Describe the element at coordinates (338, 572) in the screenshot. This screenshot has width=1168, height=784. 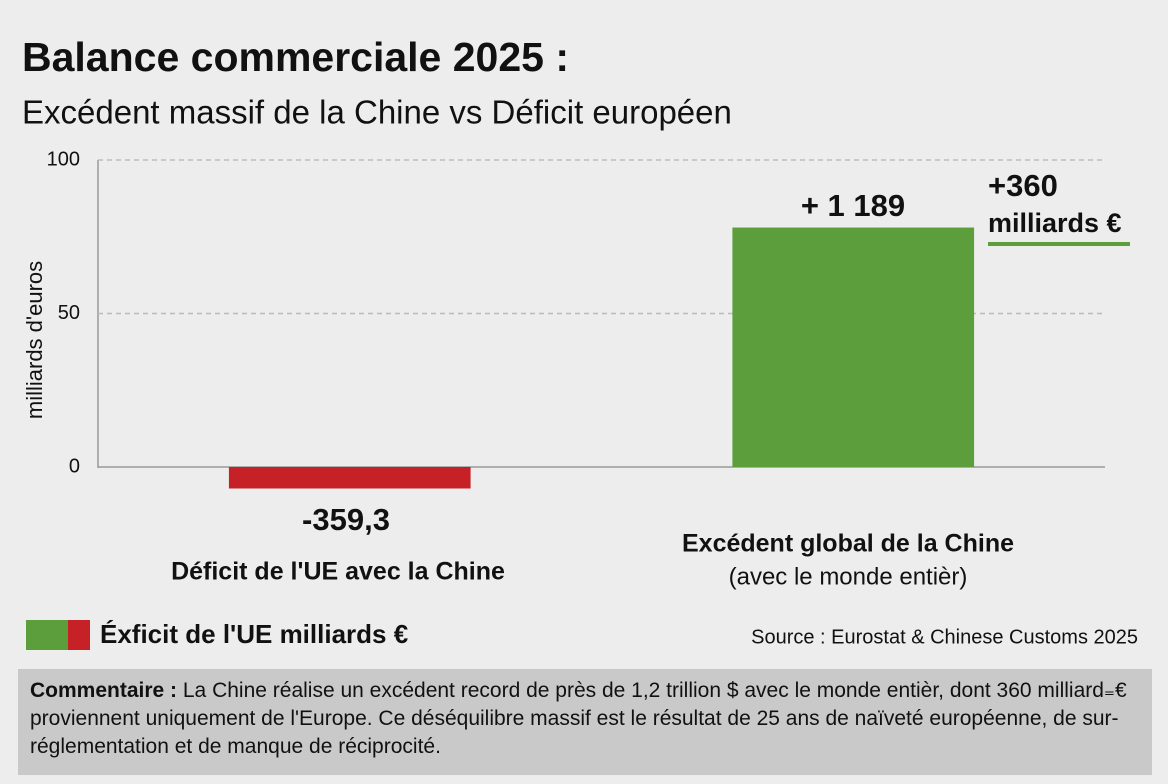
I see `x-tick-label: Déficit de l'UE avec la Chine` at that location.